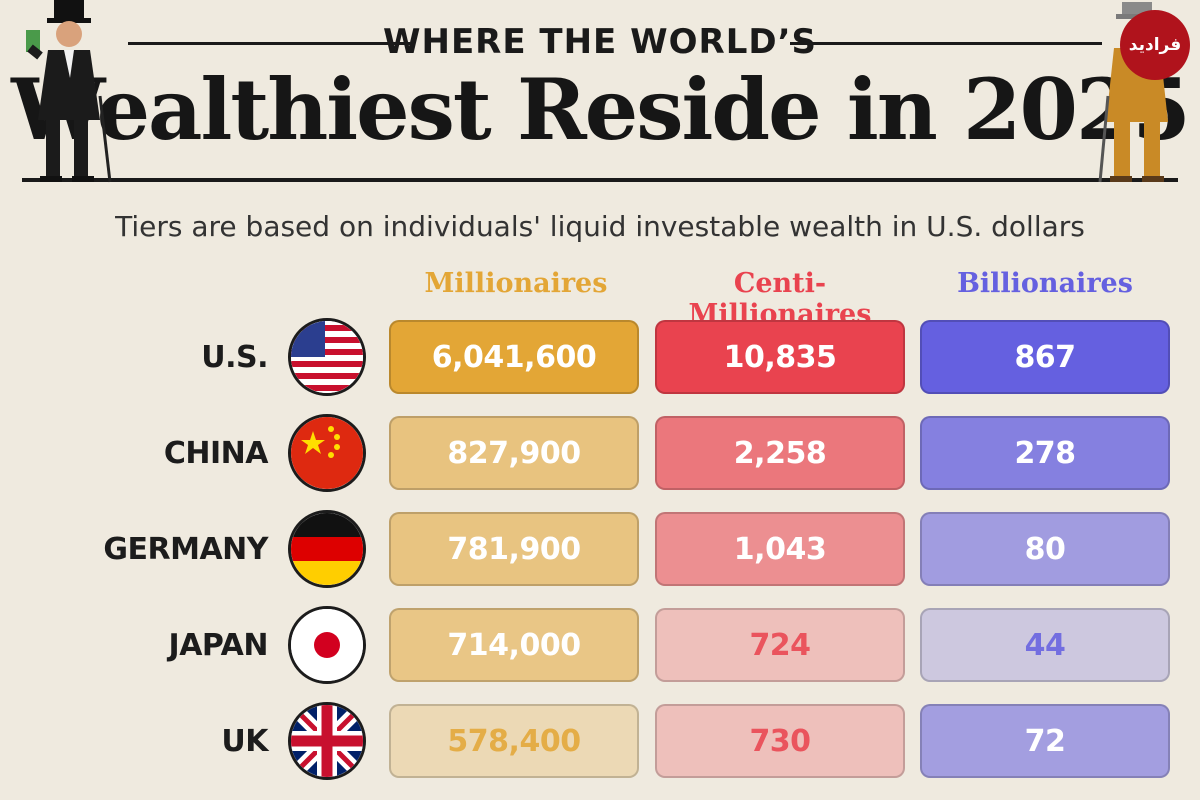 Image resolution: width=1200 pixels, height=800 pixels. What do you see at coordinates (514, 453) in the screenshot?
I see `cell-china-millionaires: 827,900` at bounding box center [514, 453].